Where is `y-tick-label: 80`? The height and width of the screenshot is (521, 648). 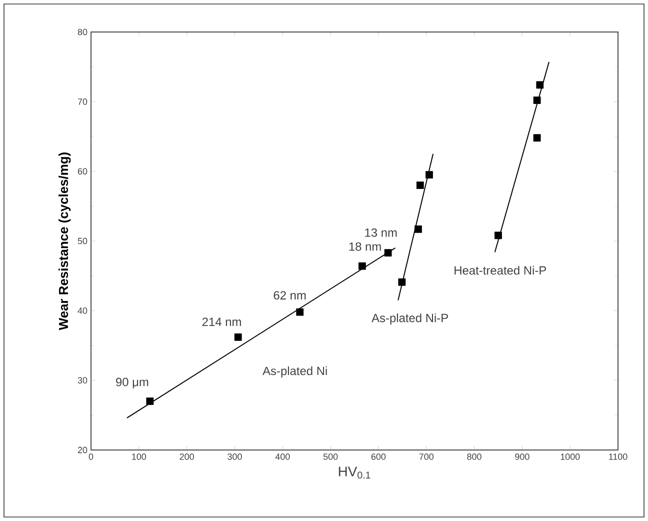
y-tick-label: 80 is located at coordinates (83, 32).